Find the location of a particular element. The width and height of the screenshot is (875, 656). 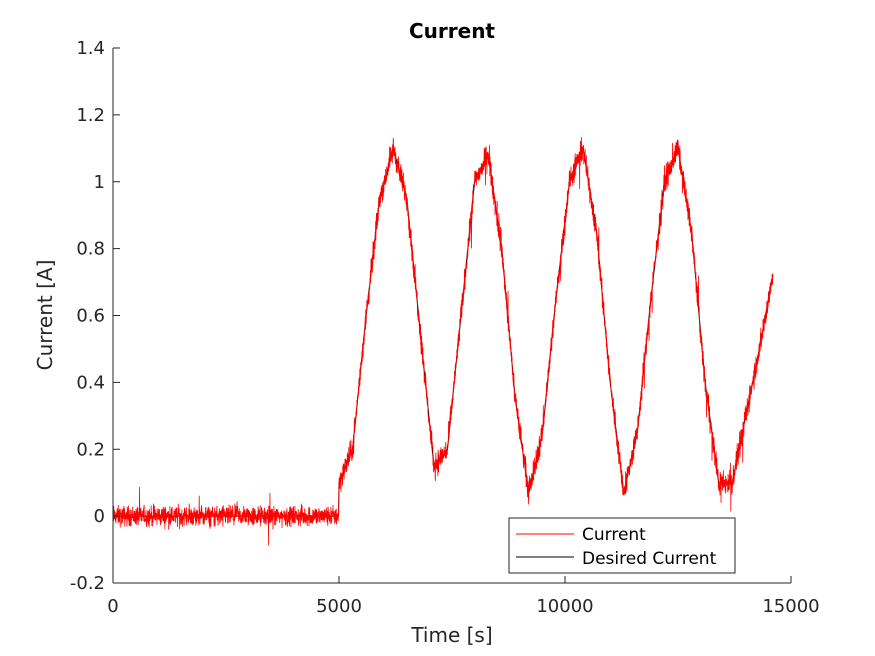

x-tick-label: 15000 is located at coordinates (790, 606).